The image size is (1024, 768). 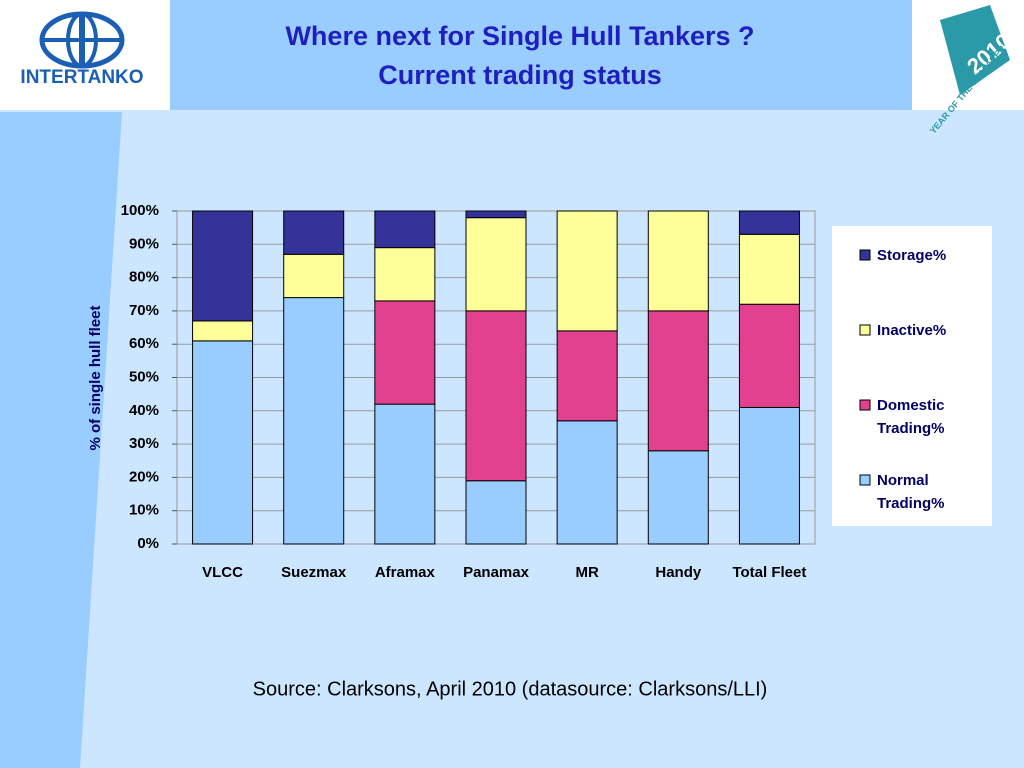 I want to click on badge-shape, so click(x=975, y=50).